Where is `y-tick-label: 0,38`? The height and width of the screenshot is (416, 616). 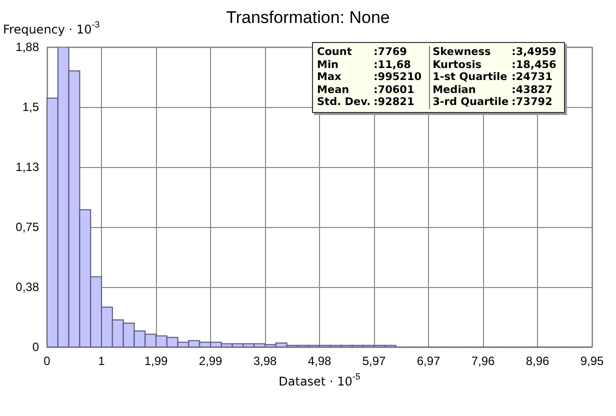
y-tick-label: 0,38 is located at coordinates (28, 287).